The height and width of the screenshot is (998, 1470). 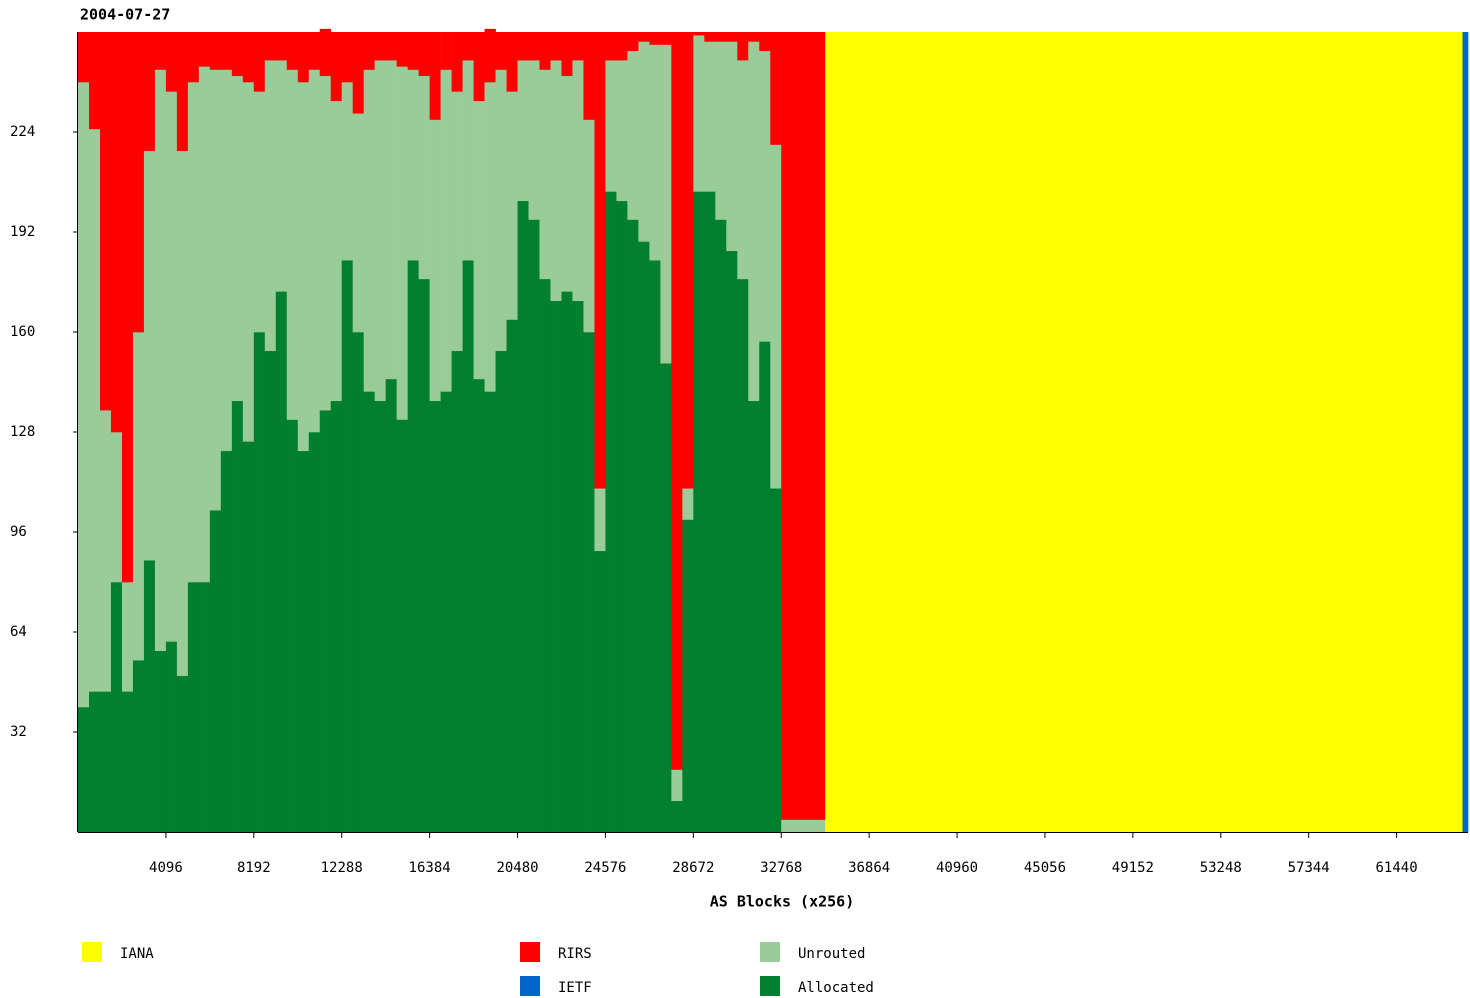 I want to click on x-tick-label: 20480, so click(x=517, y=868).